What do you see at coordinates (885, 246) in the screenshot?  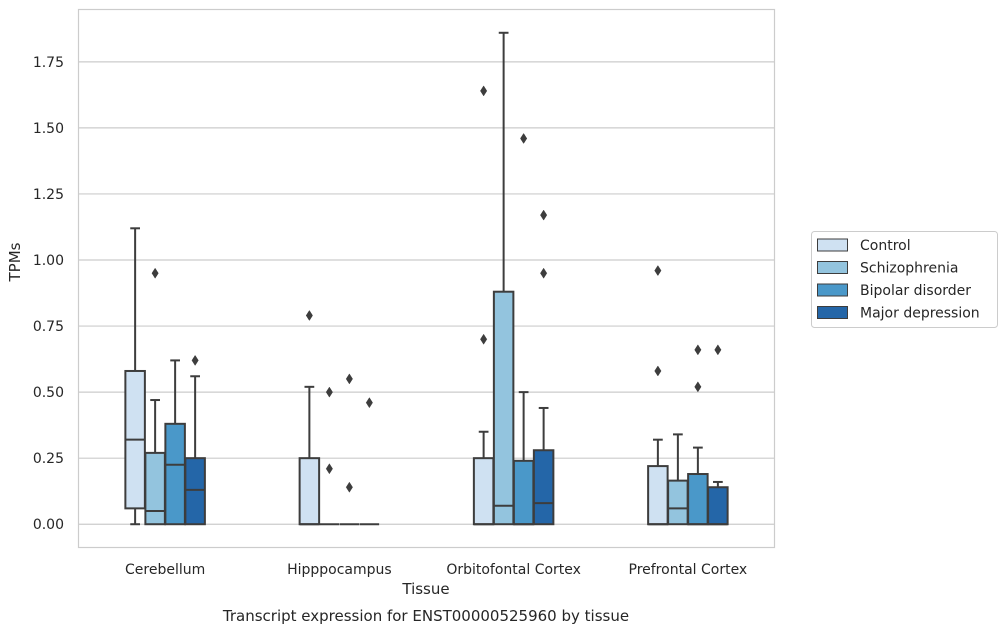 I see `legend-label: Control` at bounding box center [885, 246].